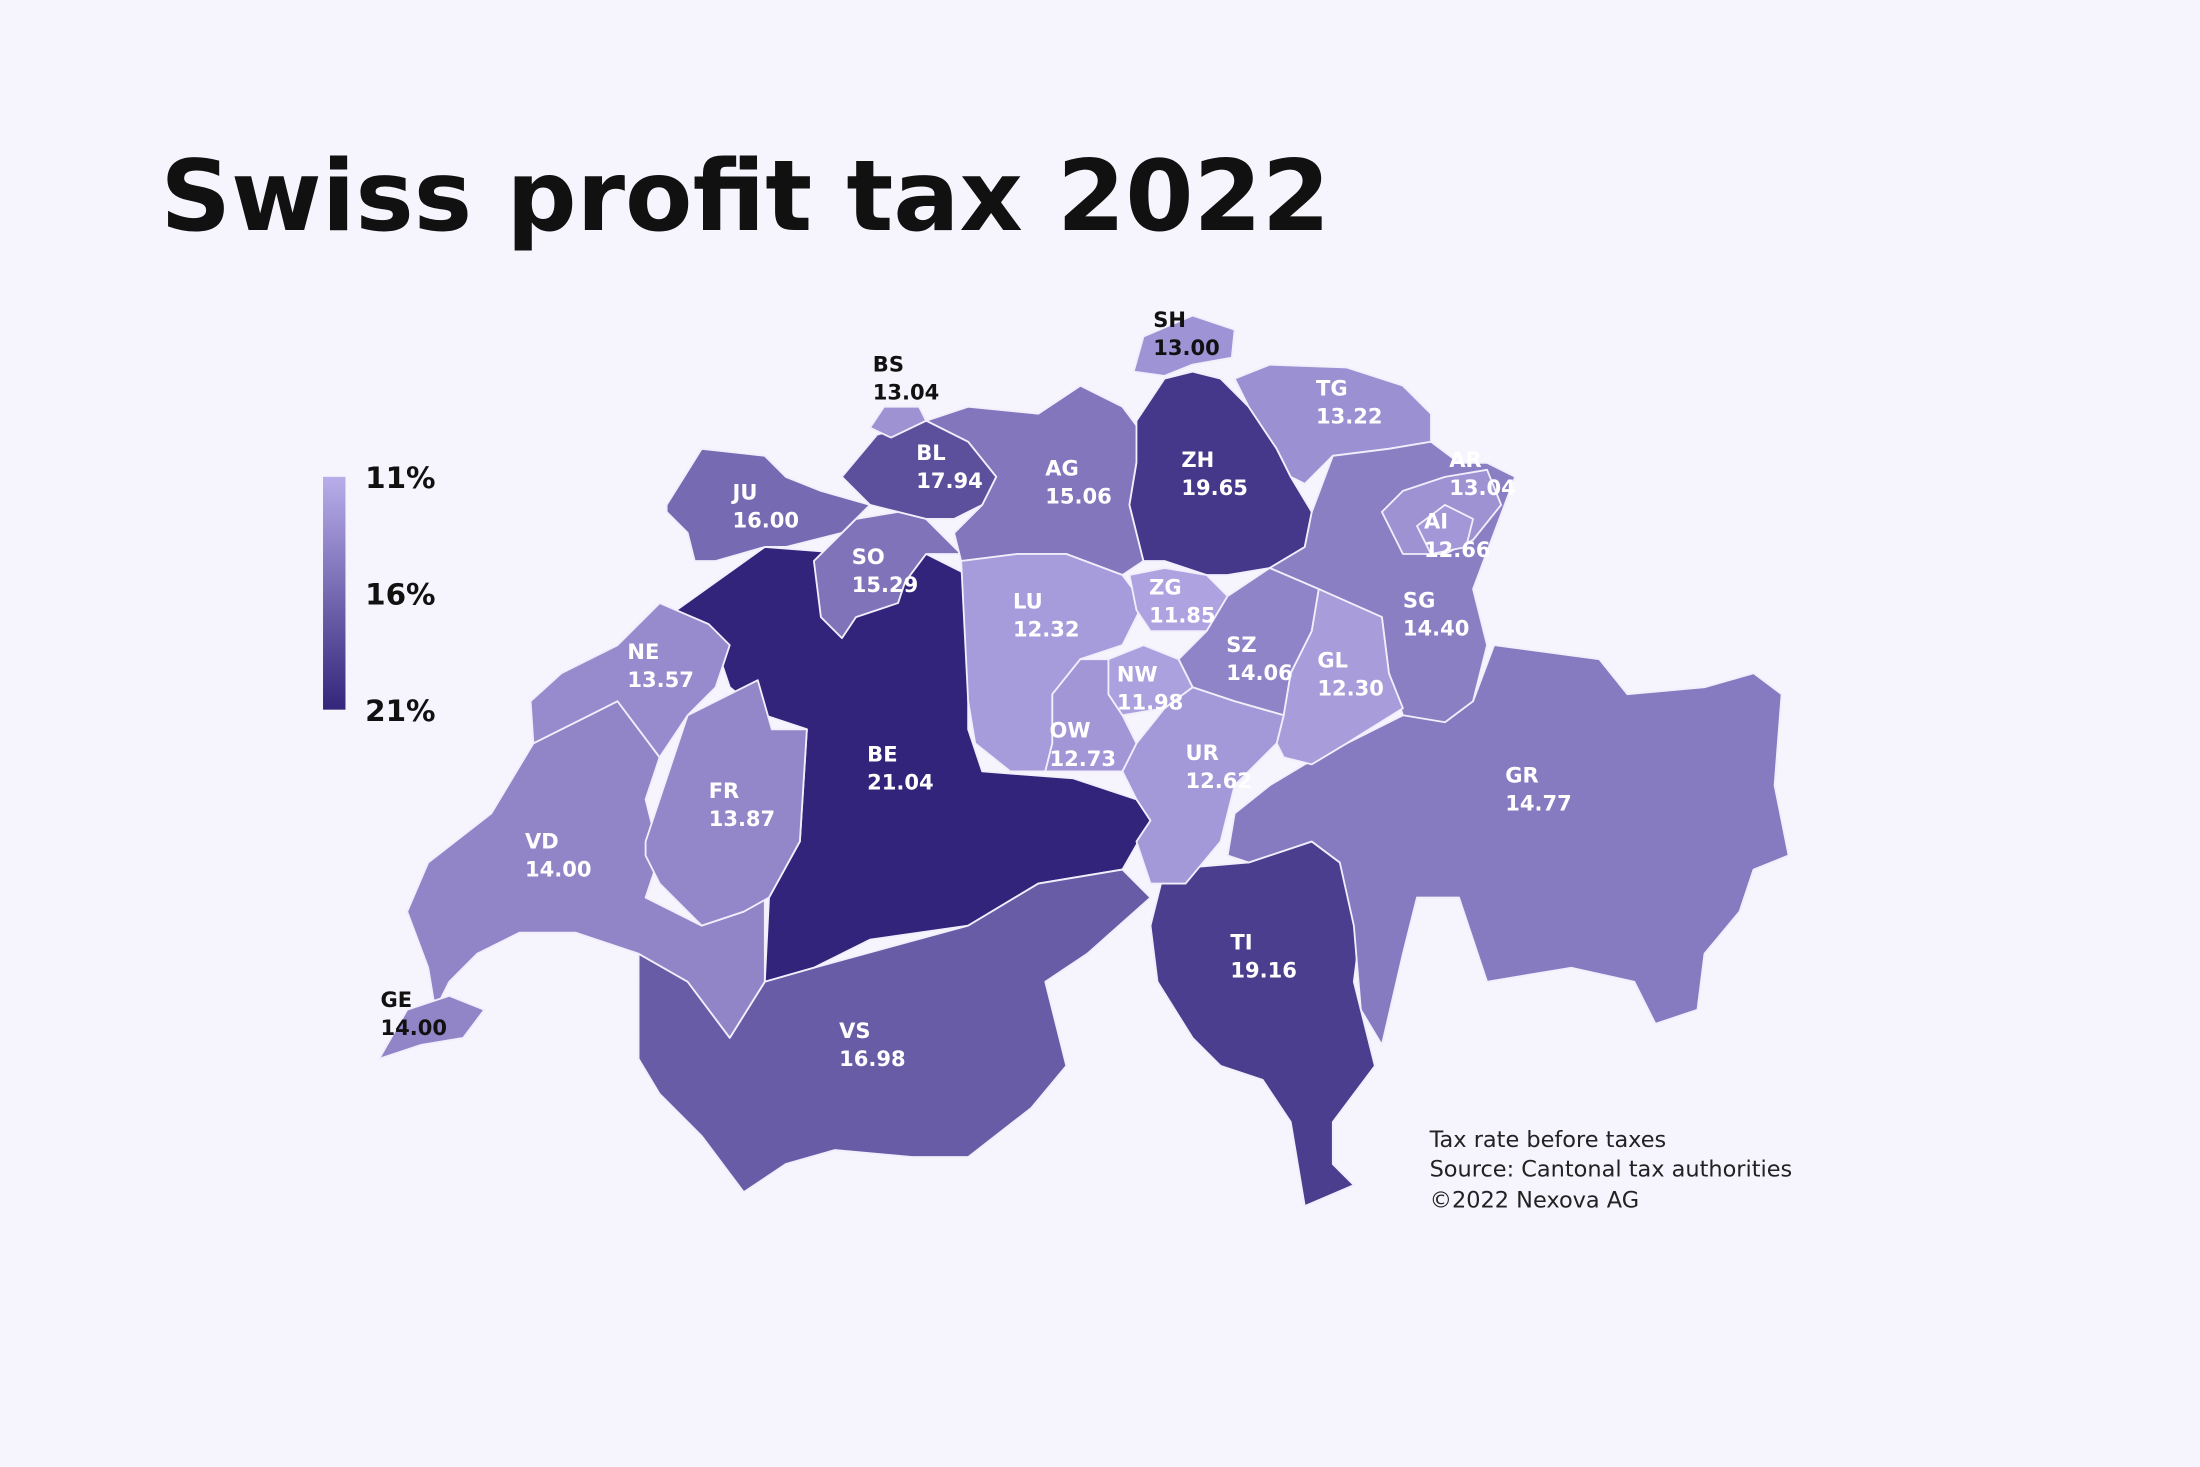  I want to click on canton-value: 15.29, so click(885, 584).